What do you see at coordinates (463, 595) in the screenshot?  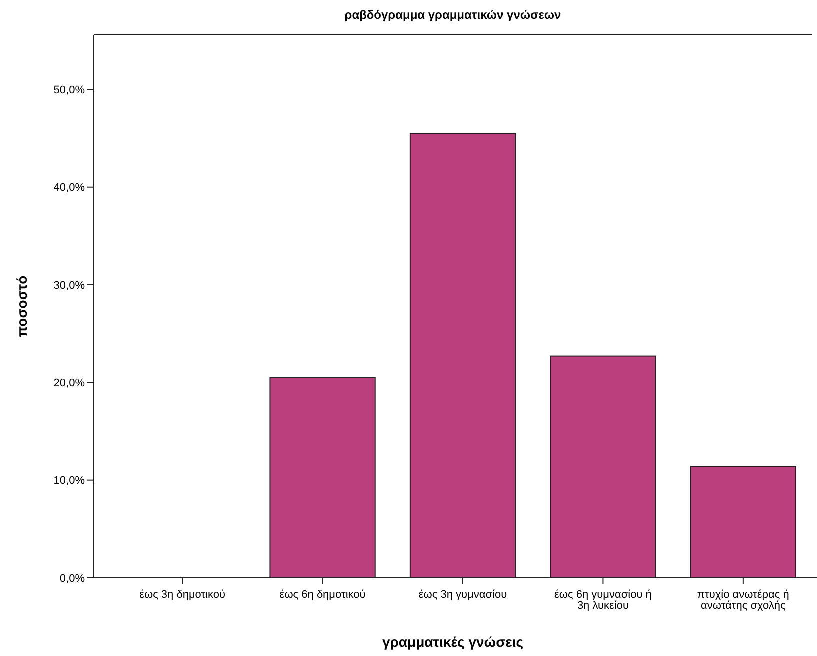 I see `x-tick-label: έως 3η γυμνασίου` at bounding box center [463, 595].